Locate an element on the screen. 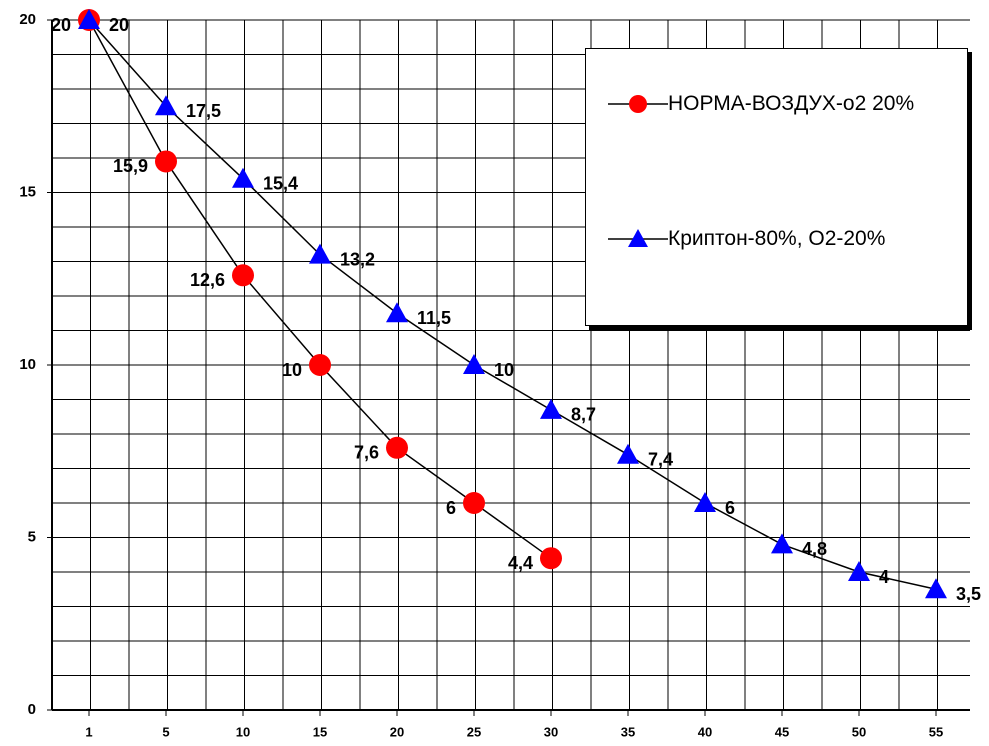  legend-label: Криптон-80%, О2-20% is located at coordinates (777, 238).